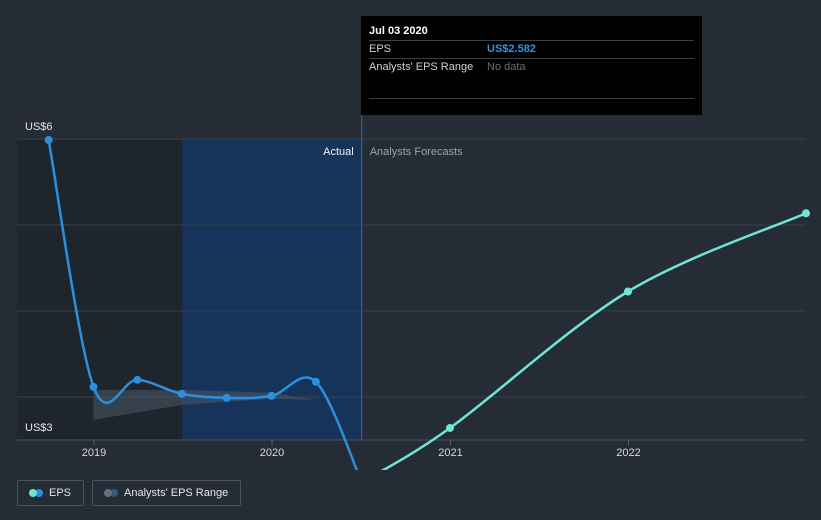 Image resolution: width=821 pixels, height=520 pixels. I want to click on legend-eps-range-label: Analysts' EPS Range, so click(176, 493).